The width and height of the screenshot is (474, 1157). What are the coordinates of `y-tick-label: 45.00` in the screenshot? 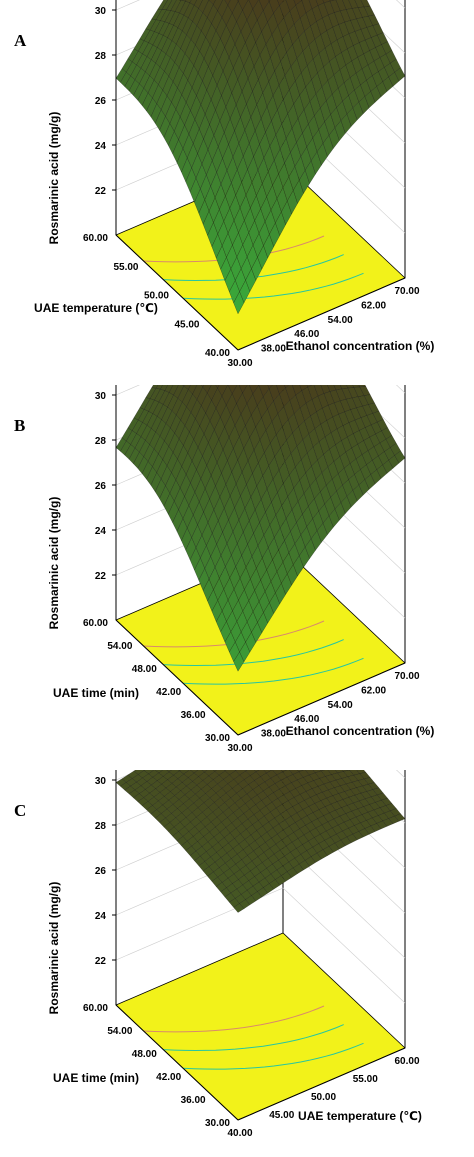 It's located at (186, 324).